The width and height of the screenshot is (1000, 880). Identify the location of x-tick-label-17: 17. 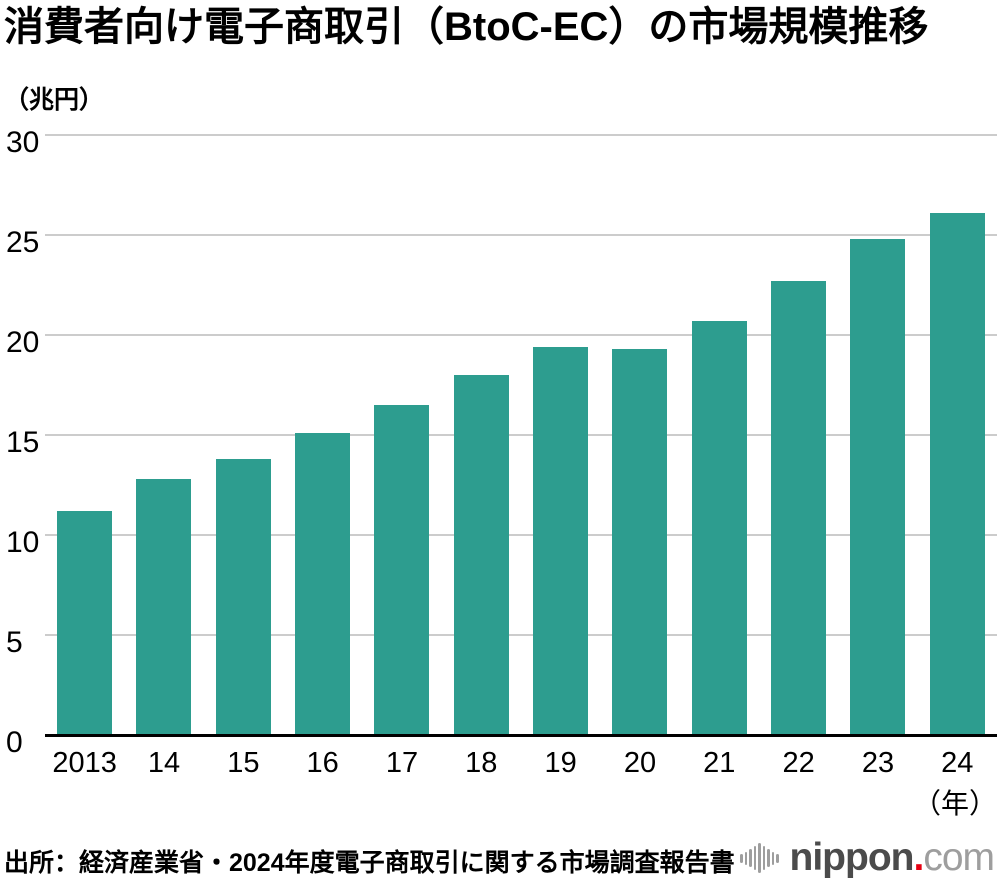
(402, 763).